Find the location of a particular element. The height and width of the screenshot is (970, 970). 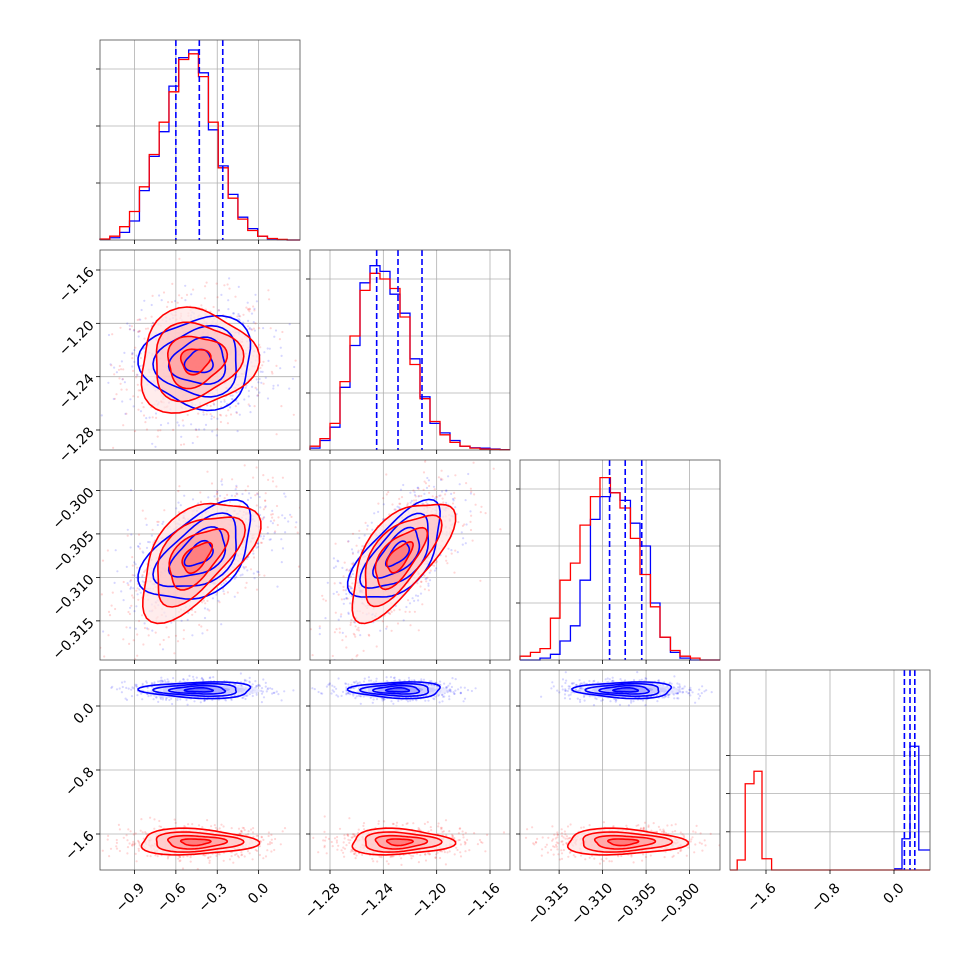

joint-panel is located at coordinates (200, 560).